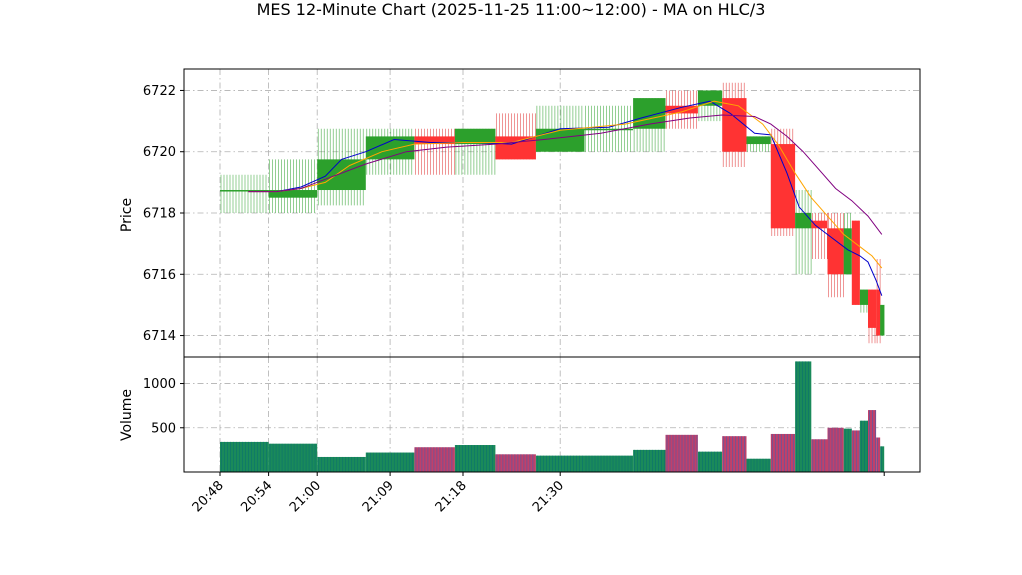 Image resolution: width=1022 pixels, height=575 pixels. Describe the element at coordinates (548, 496) in the screenshot. I see `x-tick-label: 21:30` at that location.